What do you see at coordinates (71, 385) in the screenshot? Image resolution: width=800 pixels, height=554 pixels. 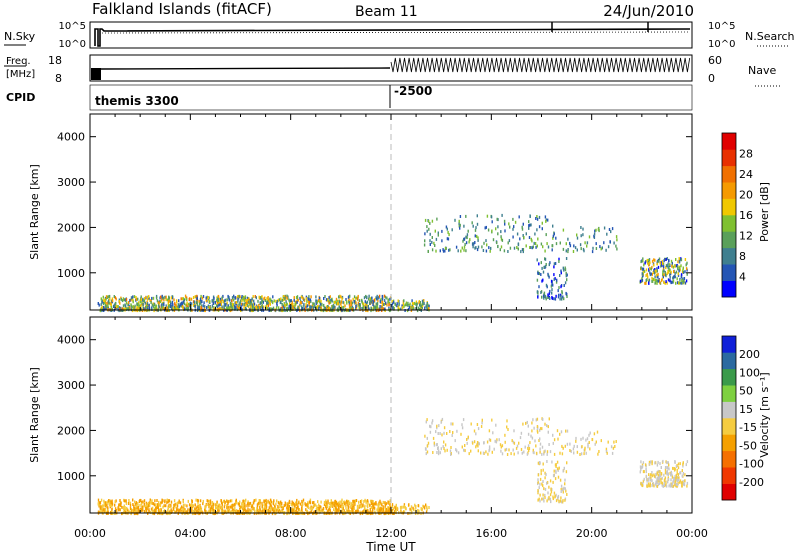 I see `velocity-ytick-label: 3000` at bounding box center [71, 385].